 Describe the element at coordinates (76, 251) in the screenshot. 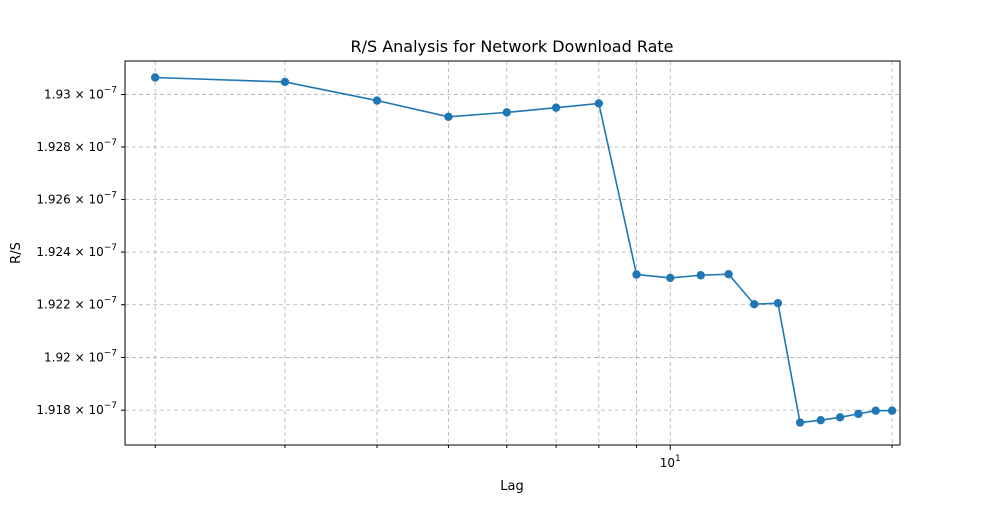

I see `y-tick-label: 1.924 × 10⁻⁷` at that location.